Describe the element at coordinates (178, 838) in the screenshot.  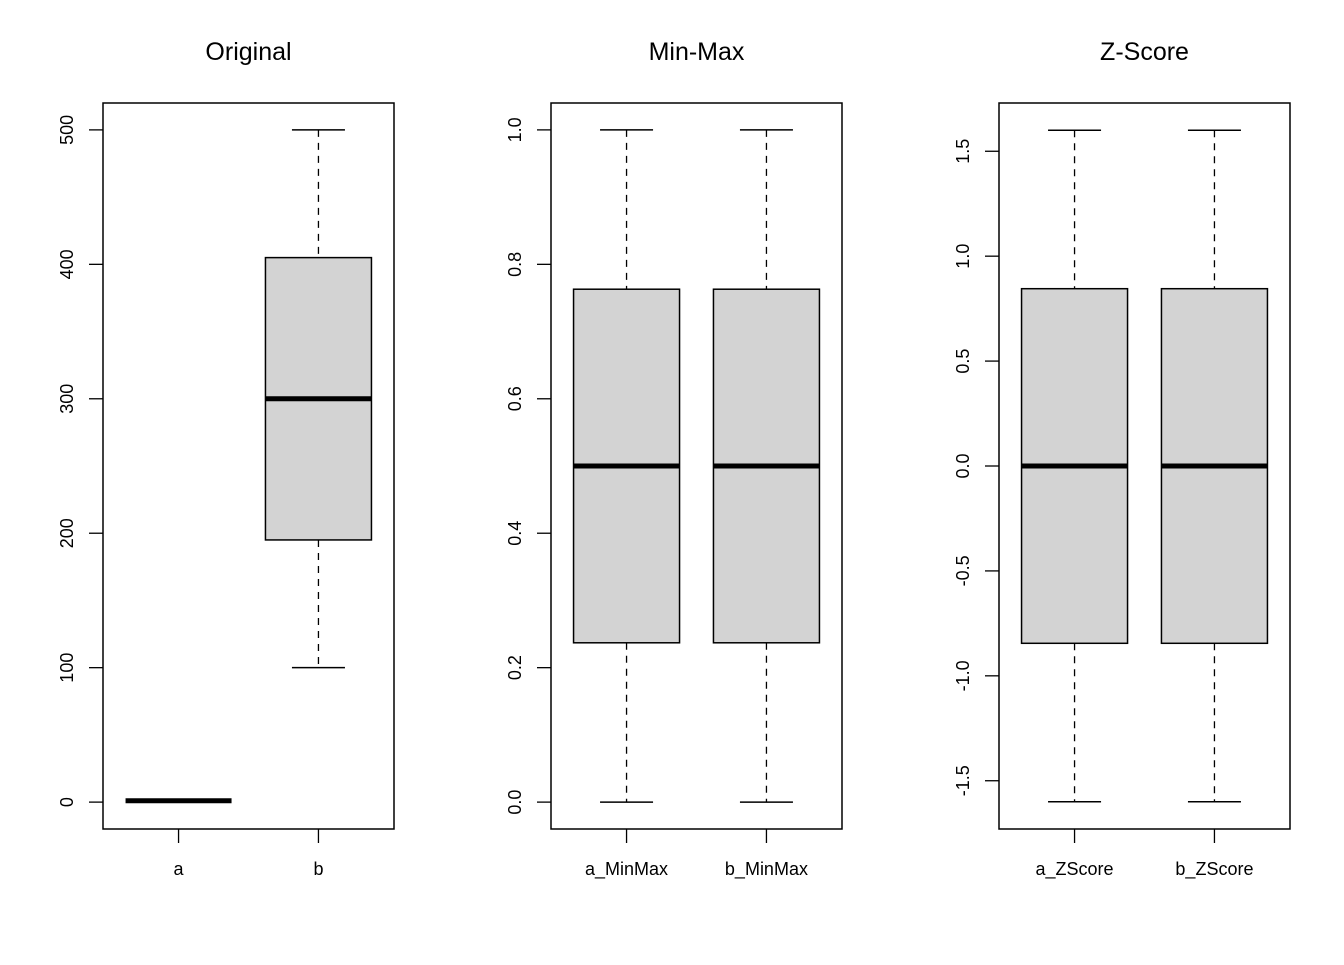
I see `box-a: a` at that location.